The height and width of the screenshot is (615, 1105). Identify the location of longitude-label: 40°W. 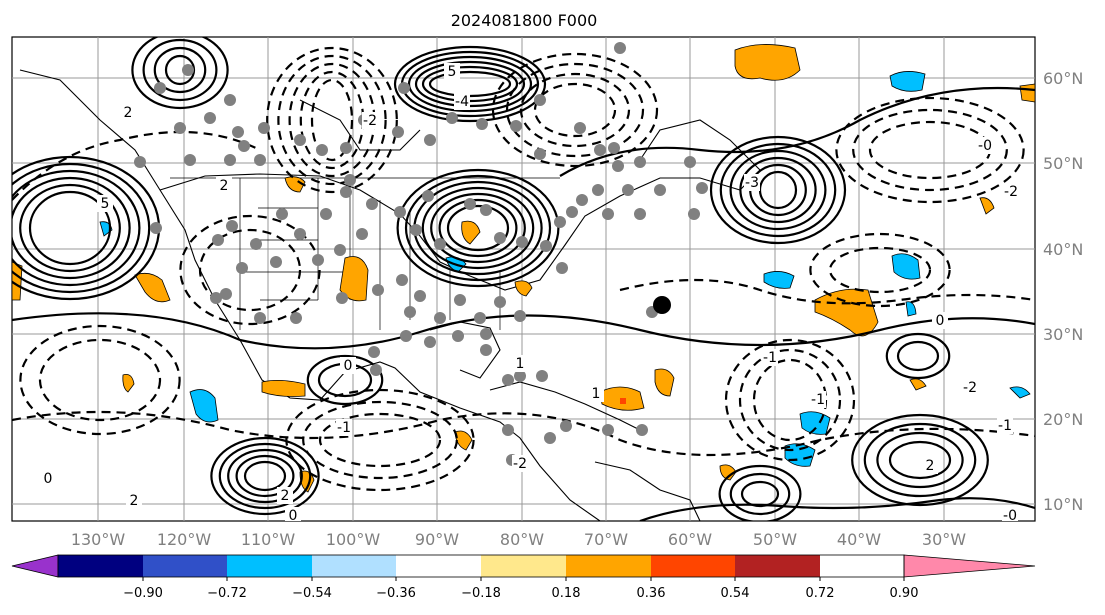
(859, 539).